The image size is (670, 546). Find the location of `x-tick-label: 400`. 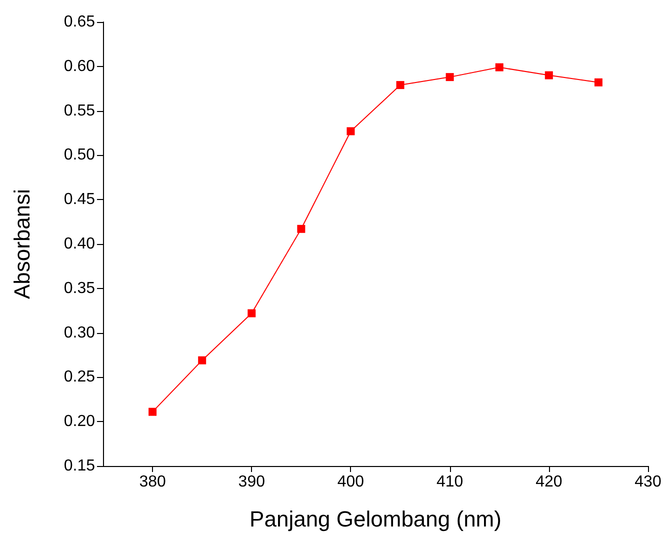

x-tick-label: 400 is located at coordinates (350, 482).